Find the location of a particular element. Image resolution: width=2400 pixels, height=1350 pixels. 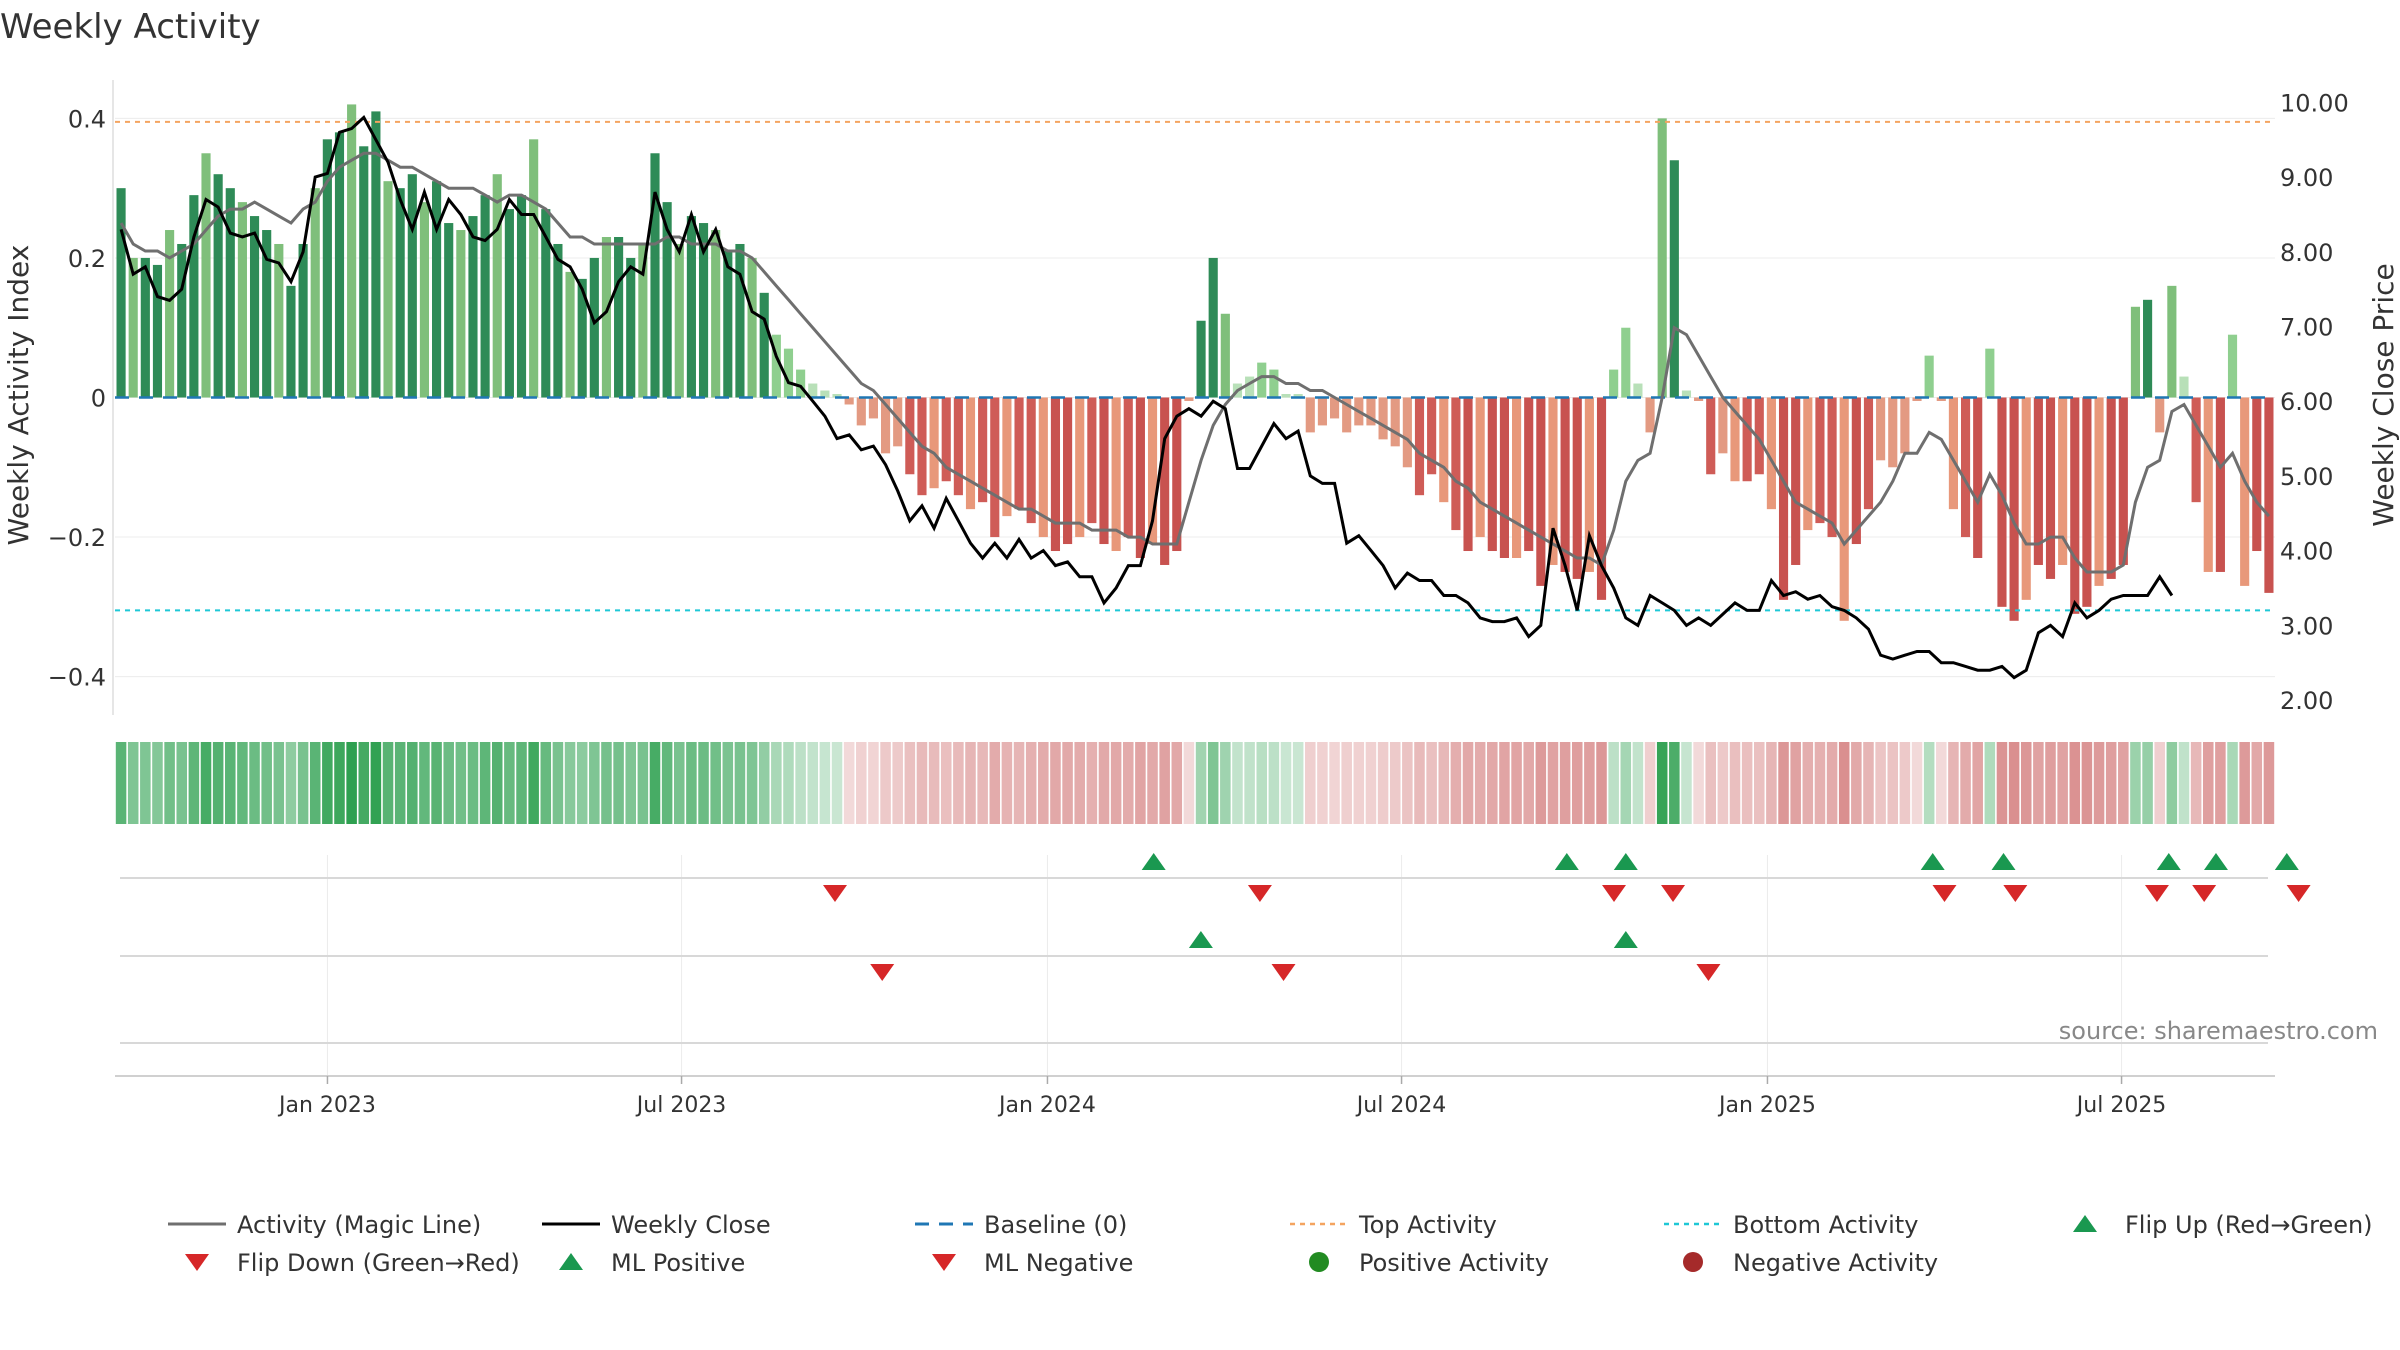

x-tick-label: Jul 2025 is located at coordinates (2121, 1105).